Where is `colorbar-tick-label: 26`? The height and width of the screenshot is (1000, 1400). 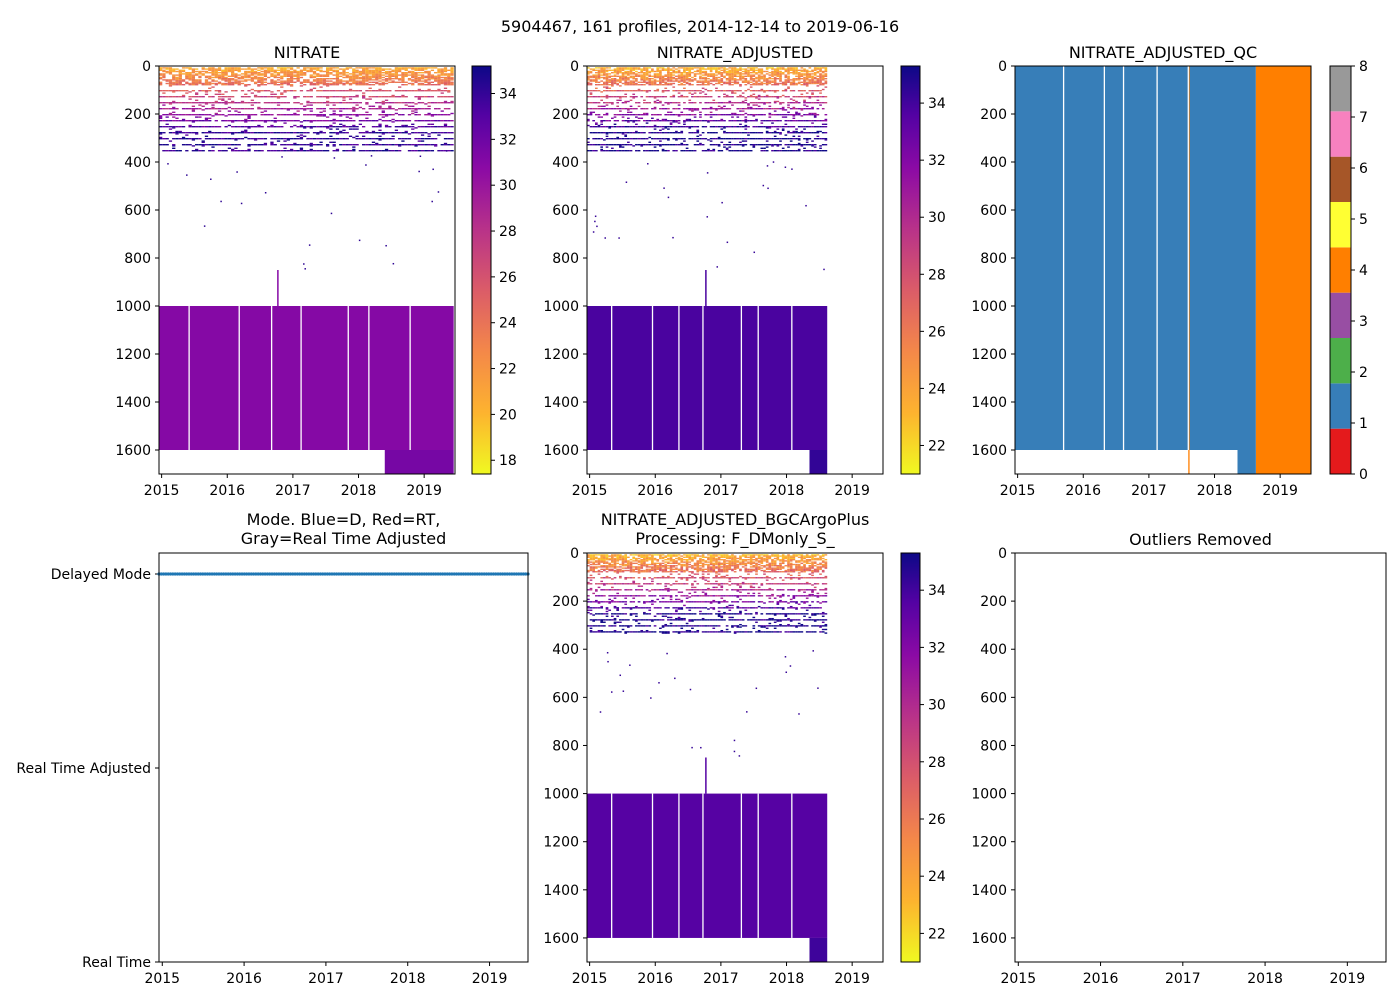
colorbar-tick-label: 26 is located at coordinates (937, 332).